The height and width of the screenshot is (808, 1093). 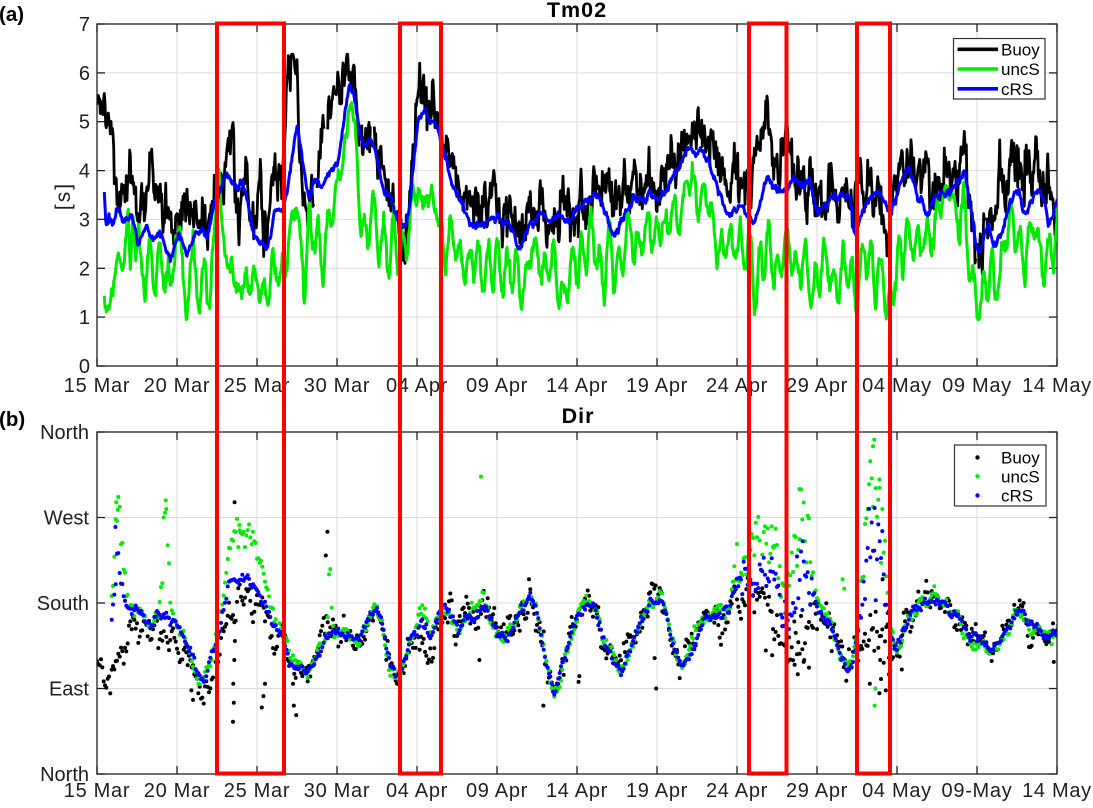 What do you see at coordinates (69, 690) in the screenshot?
I see `svg-text: East` at bounding box center [69, 690].